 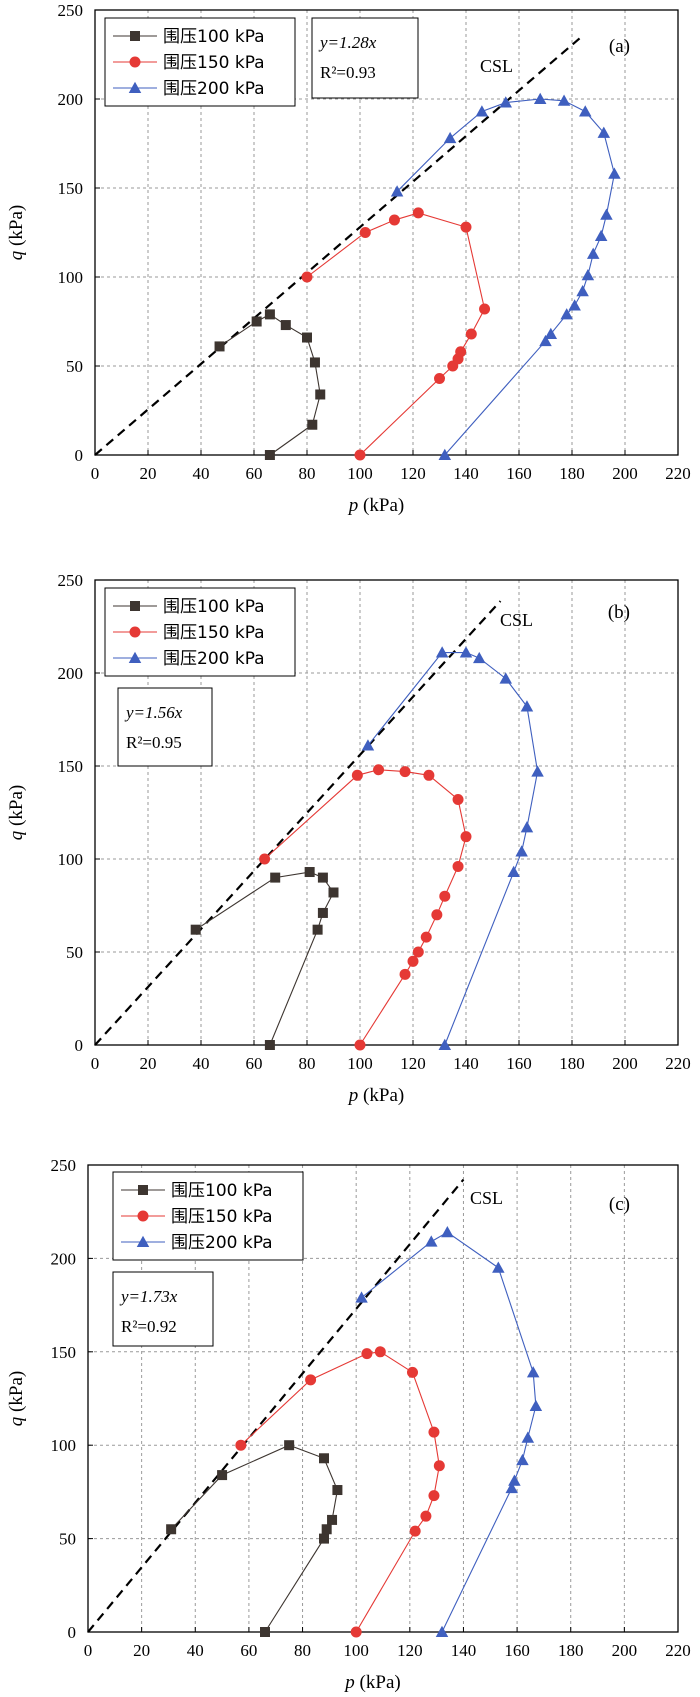 I want to click on x-tick-label-a: 100, so click(x=360, y=473).